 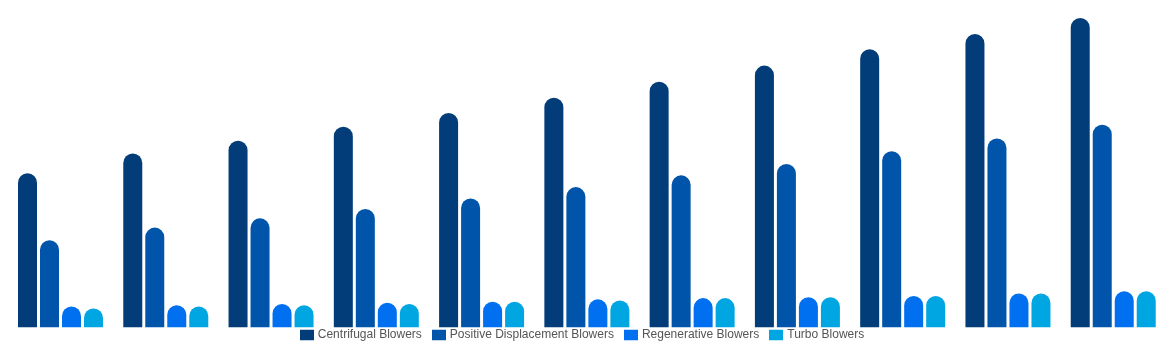 What do you see at coordinates (826, 334) in the screenshot?
I see `legend-label: Turbo Blowers` at bounding box center [826, 334].